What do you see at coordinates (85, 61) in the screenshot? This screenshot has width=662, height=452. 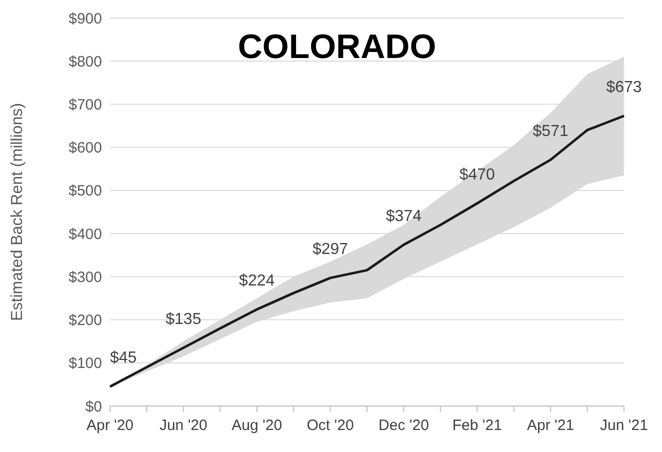 I see `y-tick-label: $800` at bounding box center [85, 61].